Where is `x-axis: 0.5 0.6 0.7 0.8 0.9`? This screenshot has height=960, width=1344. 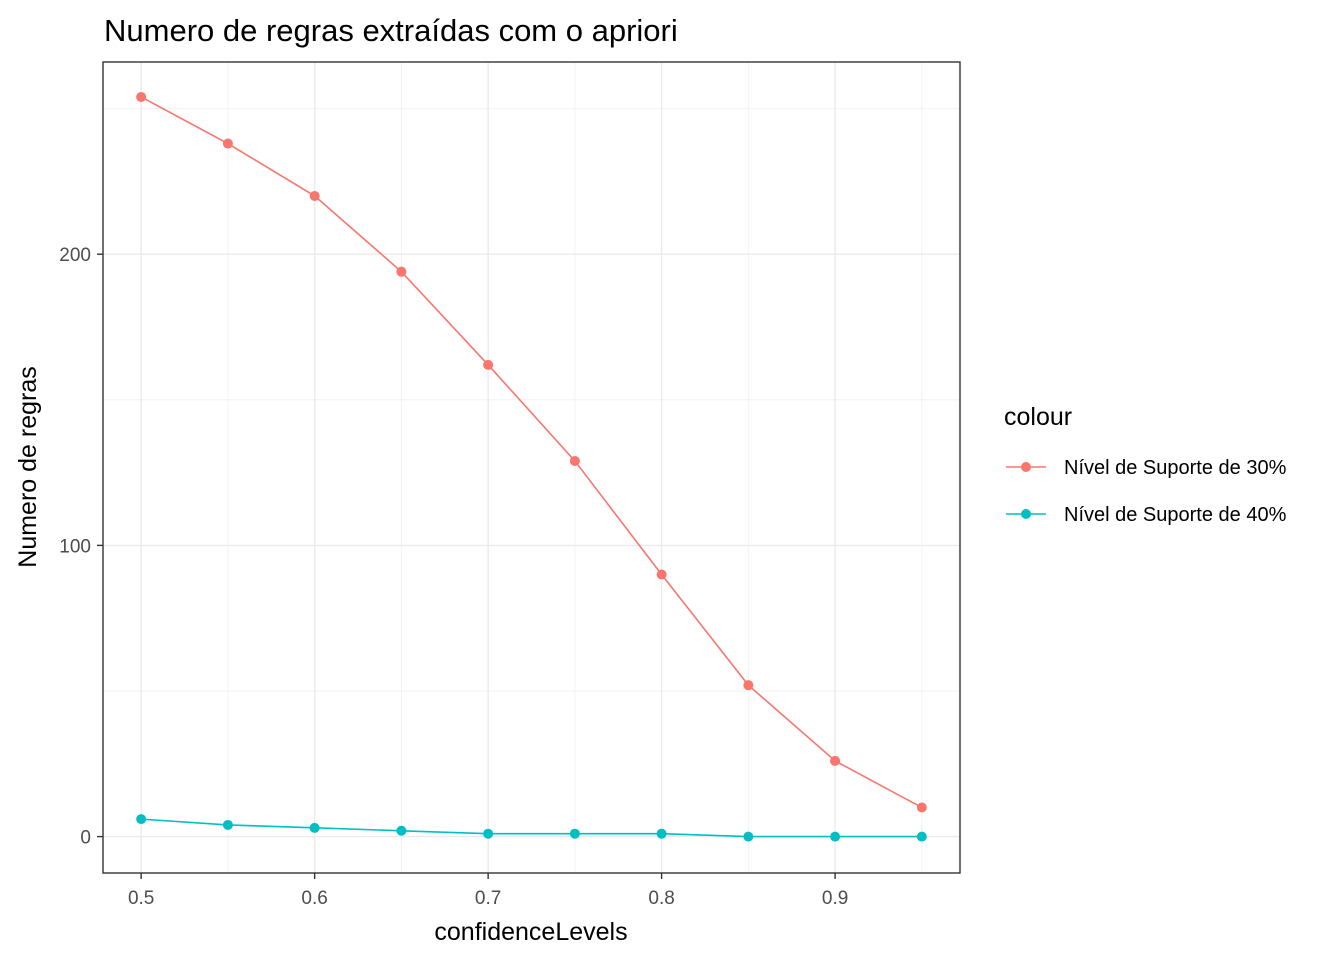
x-axis: 0.5 0.6 0.7 0.8 0.9 is located at coordinates (488, 891).